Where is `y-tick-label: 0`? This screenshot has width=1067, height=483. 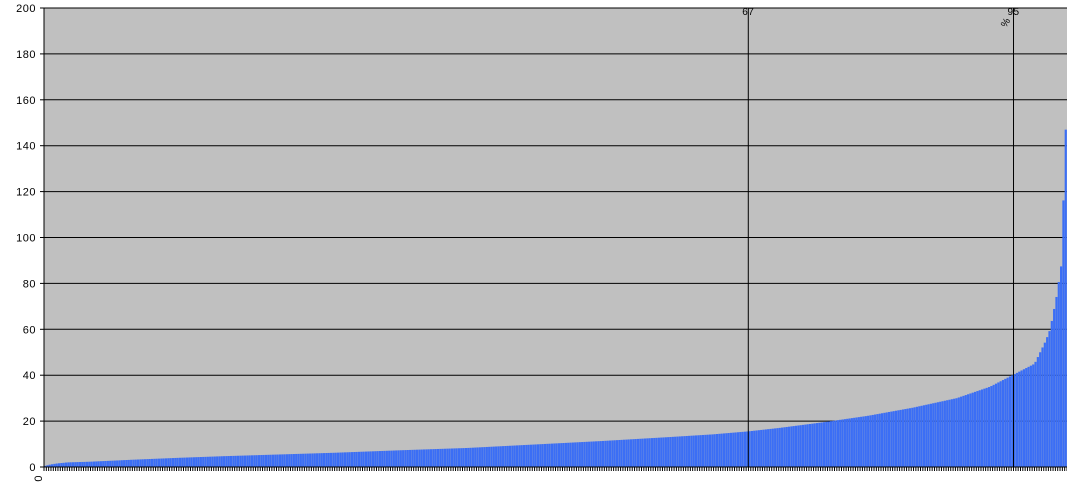 y-tick-label: 0 is located at coordinates (32, 468).